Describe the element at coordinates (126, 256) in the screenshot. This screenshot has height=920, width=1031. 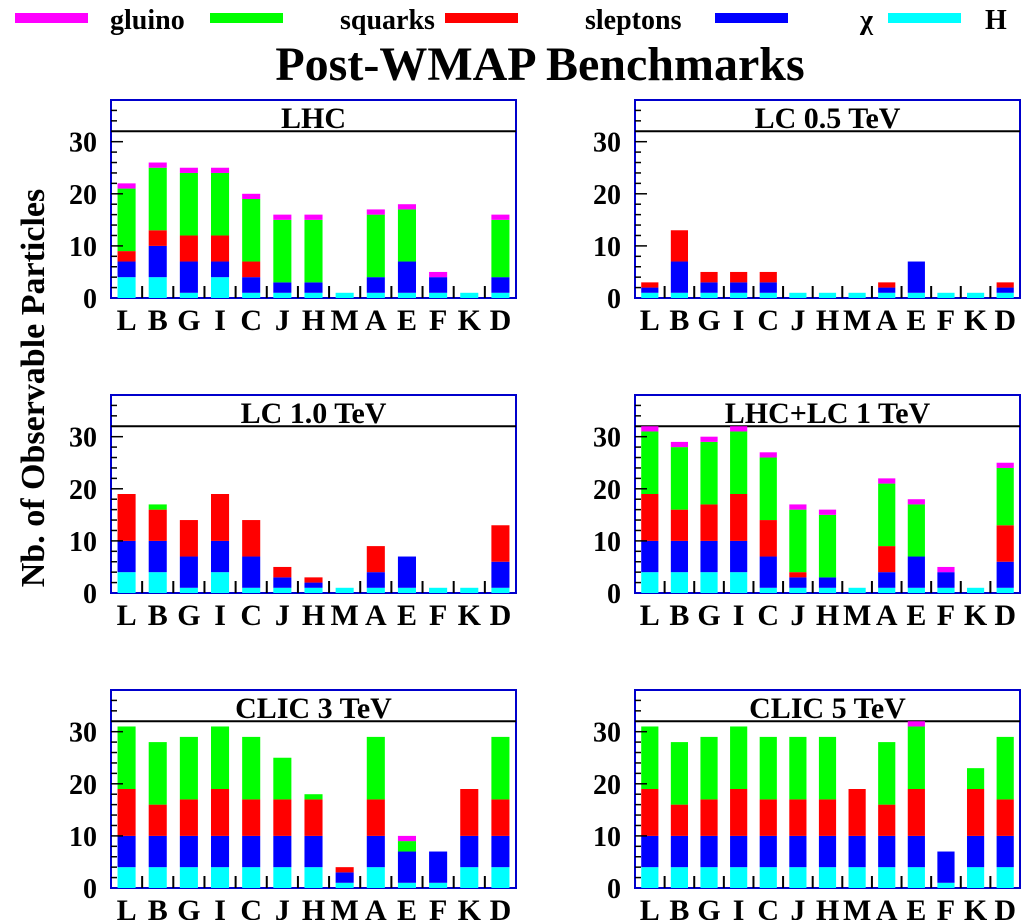
I see `bar-L-sleptons` at that location.